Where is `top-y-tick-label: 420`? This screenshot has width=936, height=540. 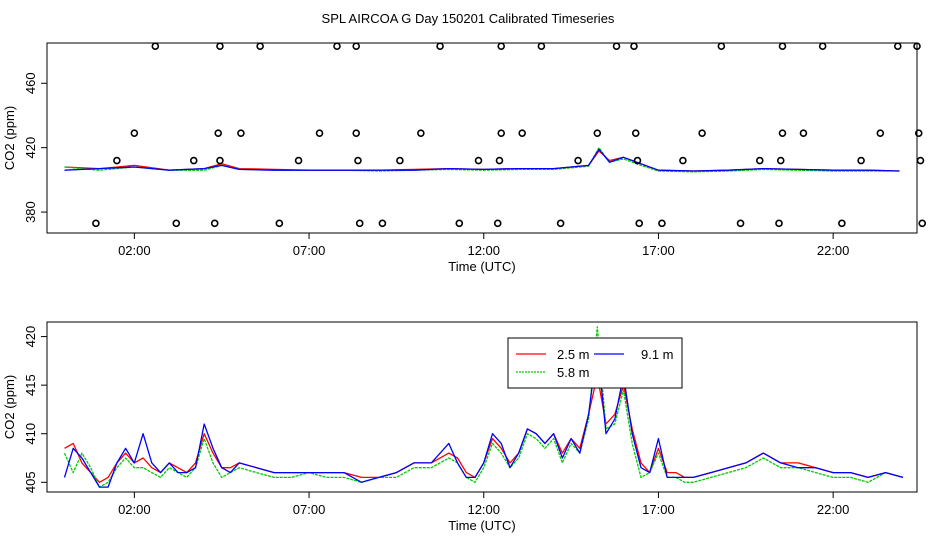
top-y-tick-label: 420 is located at coordinates (30, 148).